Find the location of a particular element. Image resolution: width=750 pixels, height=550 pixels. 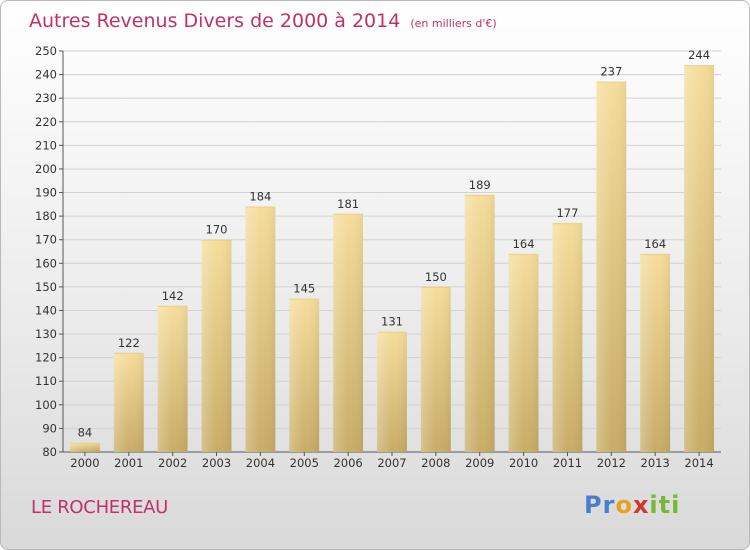

y-tick-label: 160 is located at coordinates (46, 263).